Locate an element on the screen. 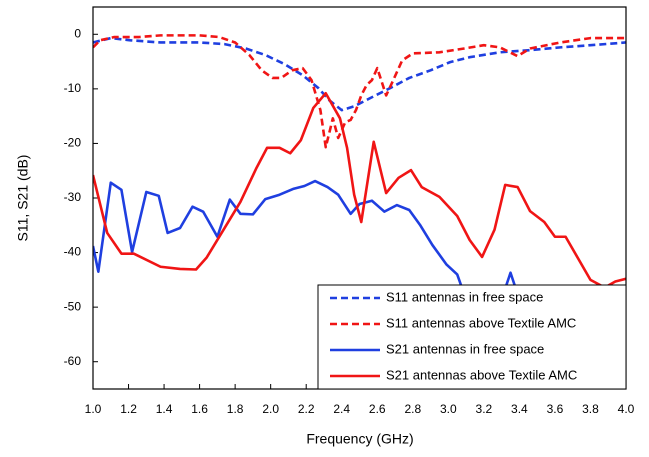 The image size is (649, 457). x-tick-label: 1.0 is located at coordinates (93, 409).